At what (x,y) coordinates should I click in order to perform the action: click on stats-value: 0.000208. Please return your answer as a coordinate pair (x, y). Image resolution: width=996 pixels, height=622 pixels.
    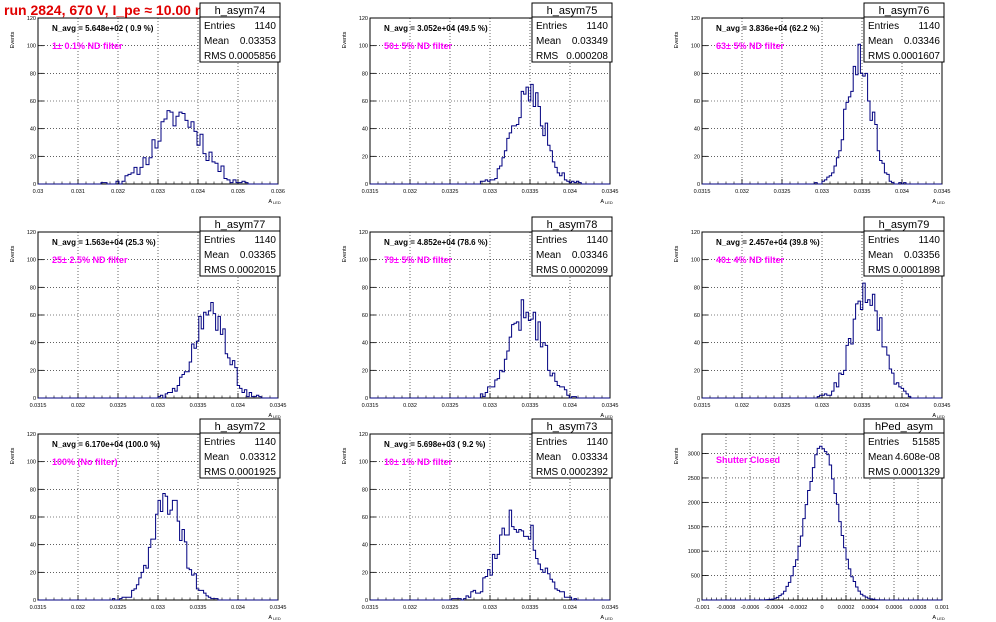
    Looking at the image, I should click on (587, 56).